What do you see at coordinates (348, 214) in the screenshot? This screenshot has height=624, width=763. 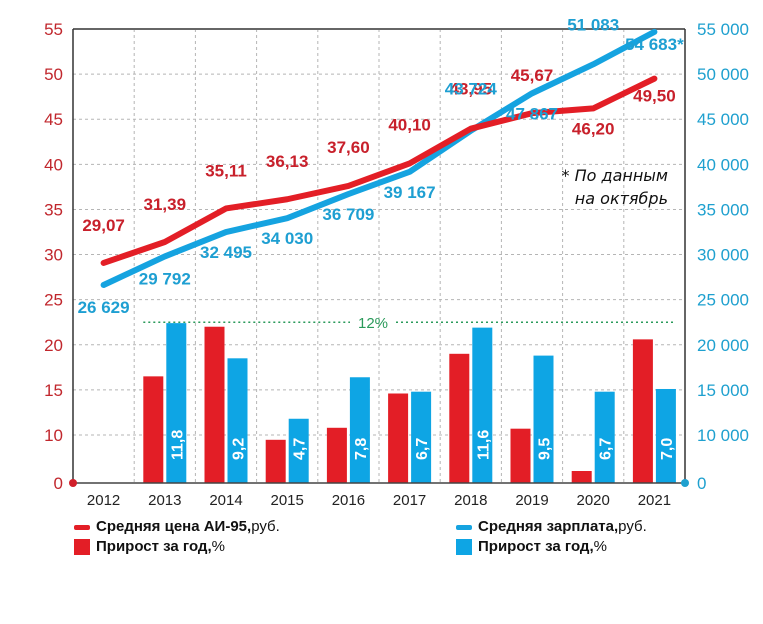 I see `salary-label: 36 709` at bounding box center [348, 214].